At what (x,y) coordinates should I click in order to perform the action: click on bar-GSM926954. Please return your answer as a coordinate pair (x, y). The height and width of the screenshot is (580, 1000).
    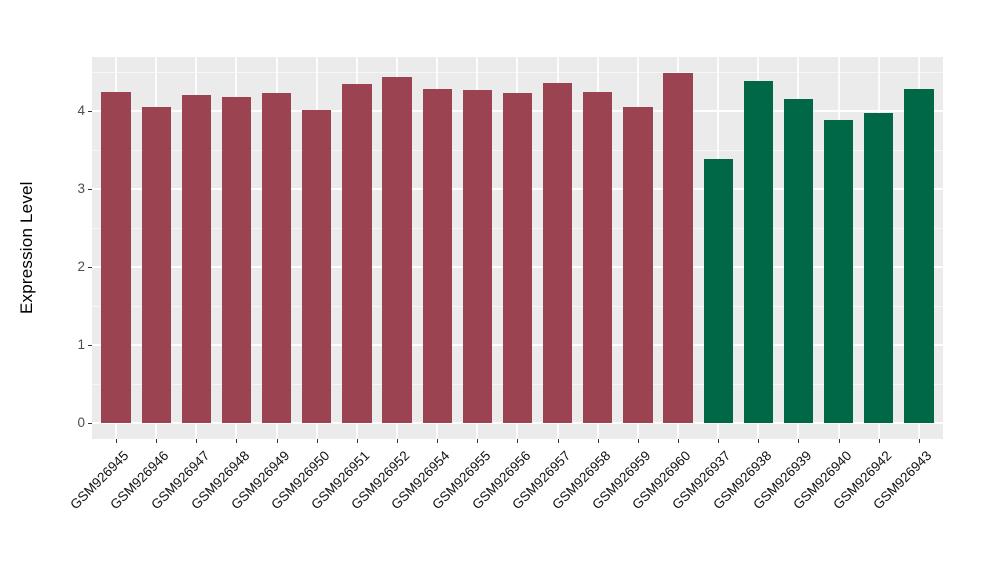
    Looking at the image, I should click on (437, 256).